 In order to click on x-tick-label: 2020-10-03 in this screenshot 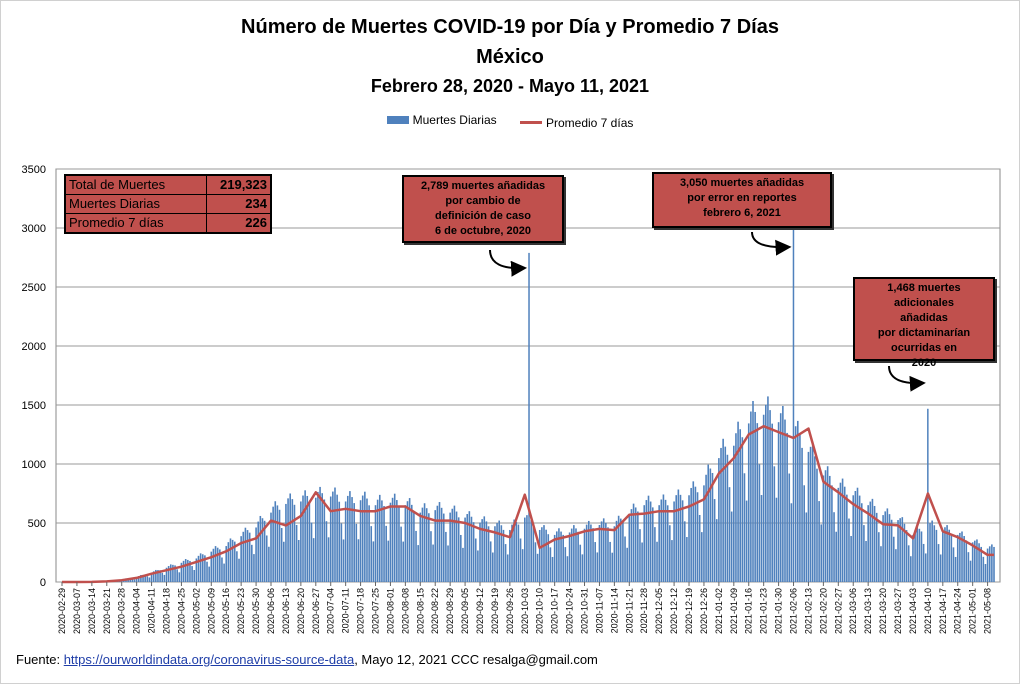, I will do `click(525, 611)`.